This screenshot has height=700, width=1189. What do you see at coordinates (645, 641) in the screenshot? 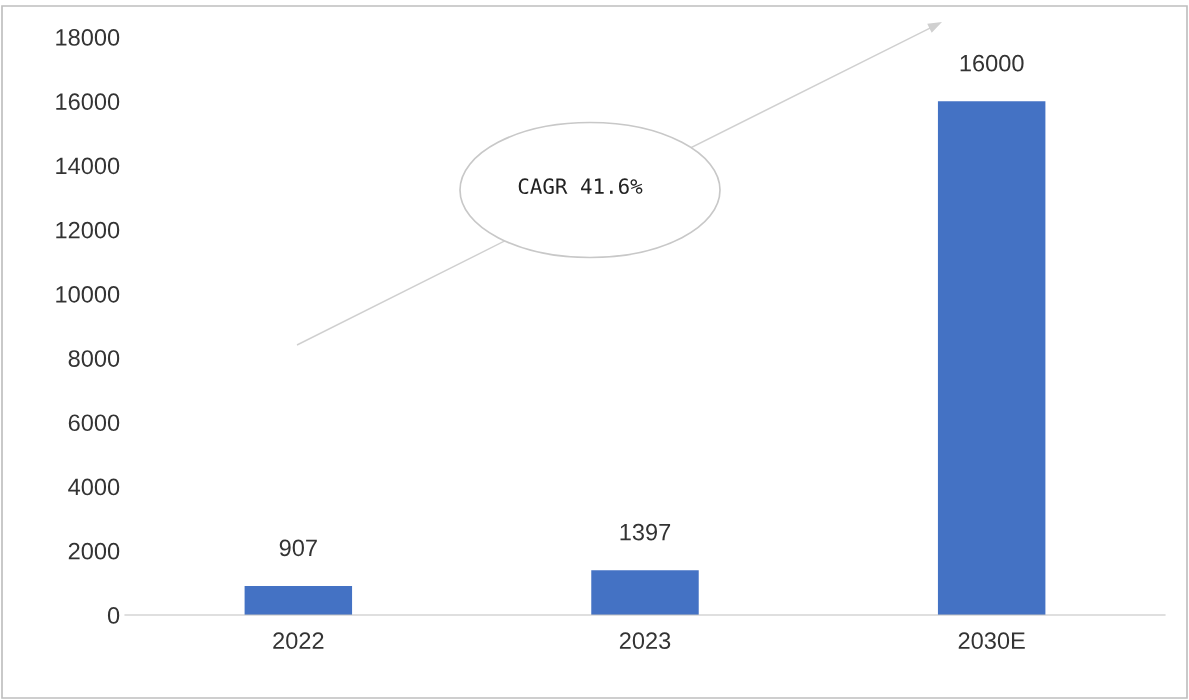
I see `x-tick-label: 2023` at bounding box center [645, 641].